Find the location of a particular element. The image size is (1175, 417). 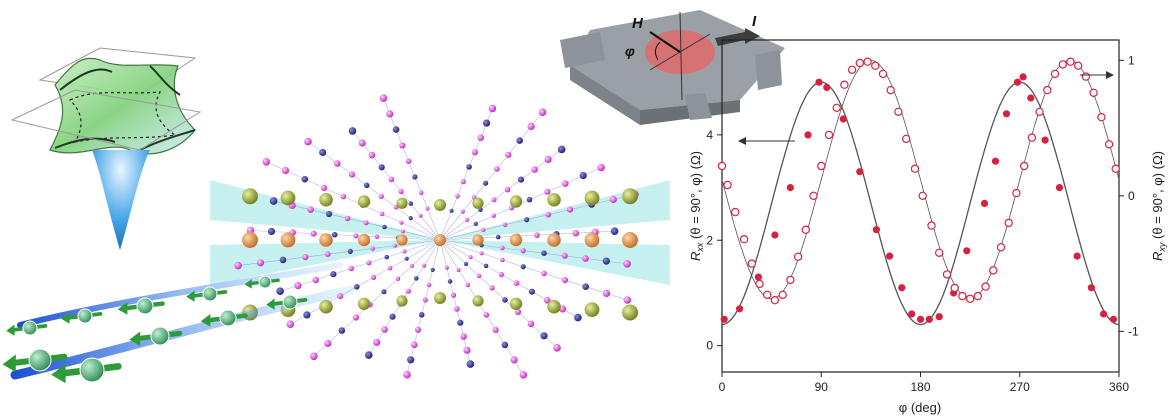

fermi-sheet is located at coordinates (122, 106).